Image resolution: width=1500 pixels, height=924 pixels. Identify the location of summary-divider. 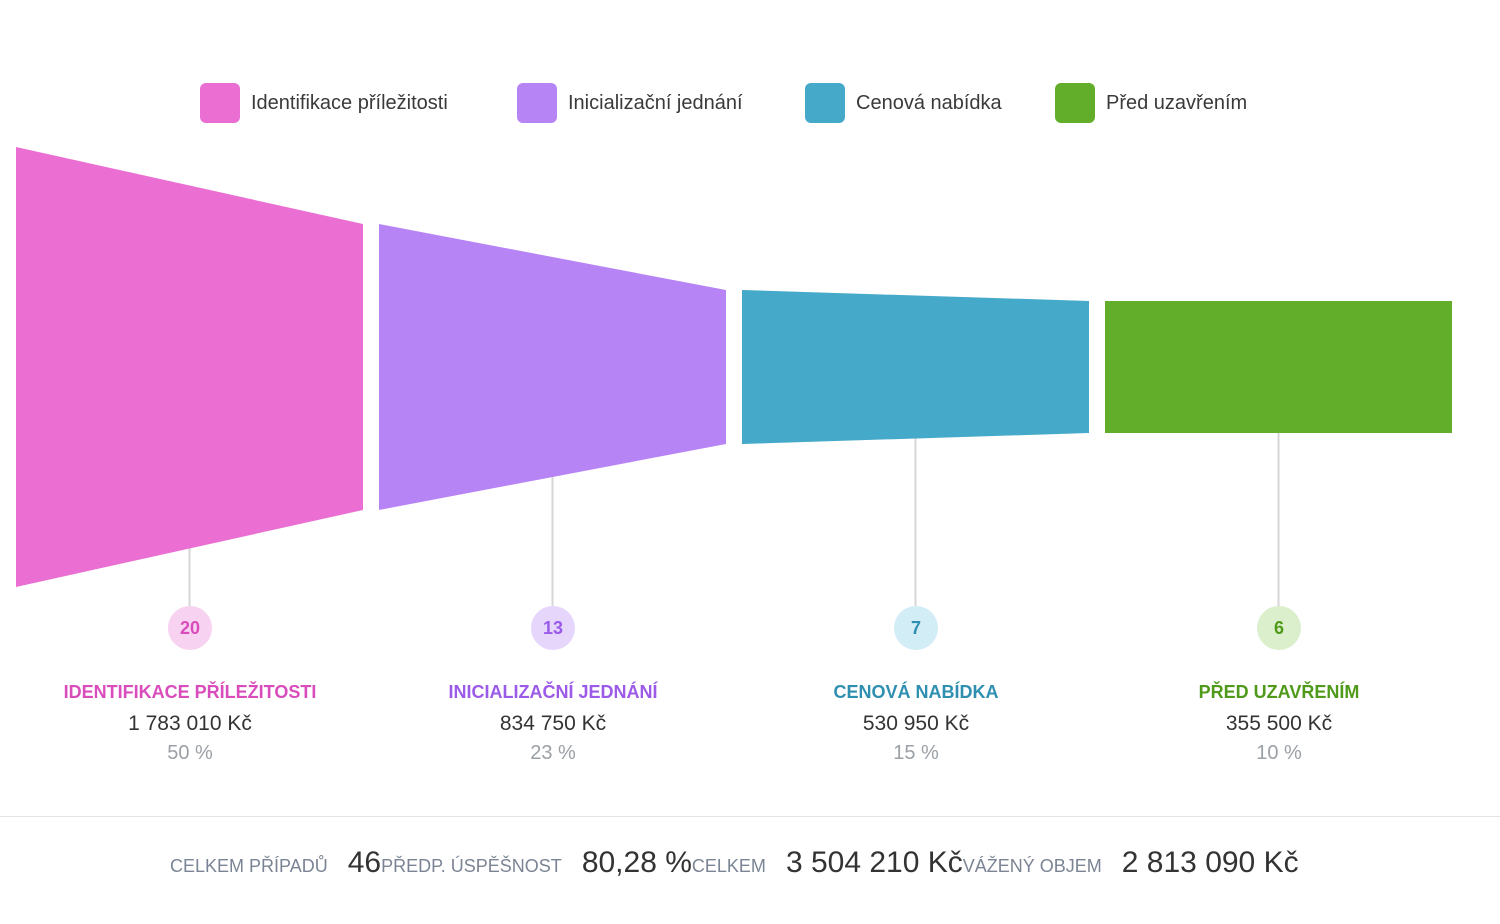
(750, 816).